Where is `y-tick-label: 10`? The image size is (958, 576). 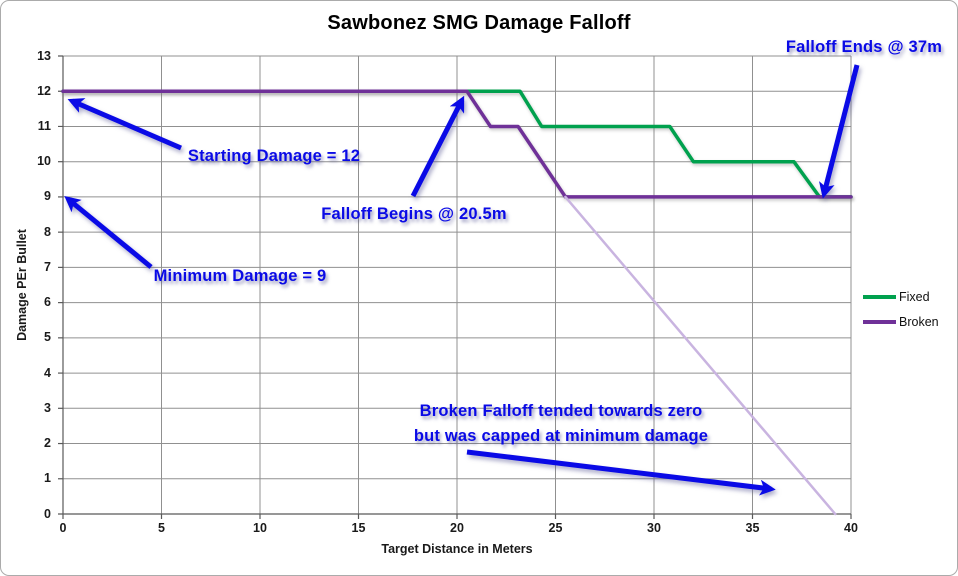 y-tick-label: 10 is located at coordinates (44, 161).